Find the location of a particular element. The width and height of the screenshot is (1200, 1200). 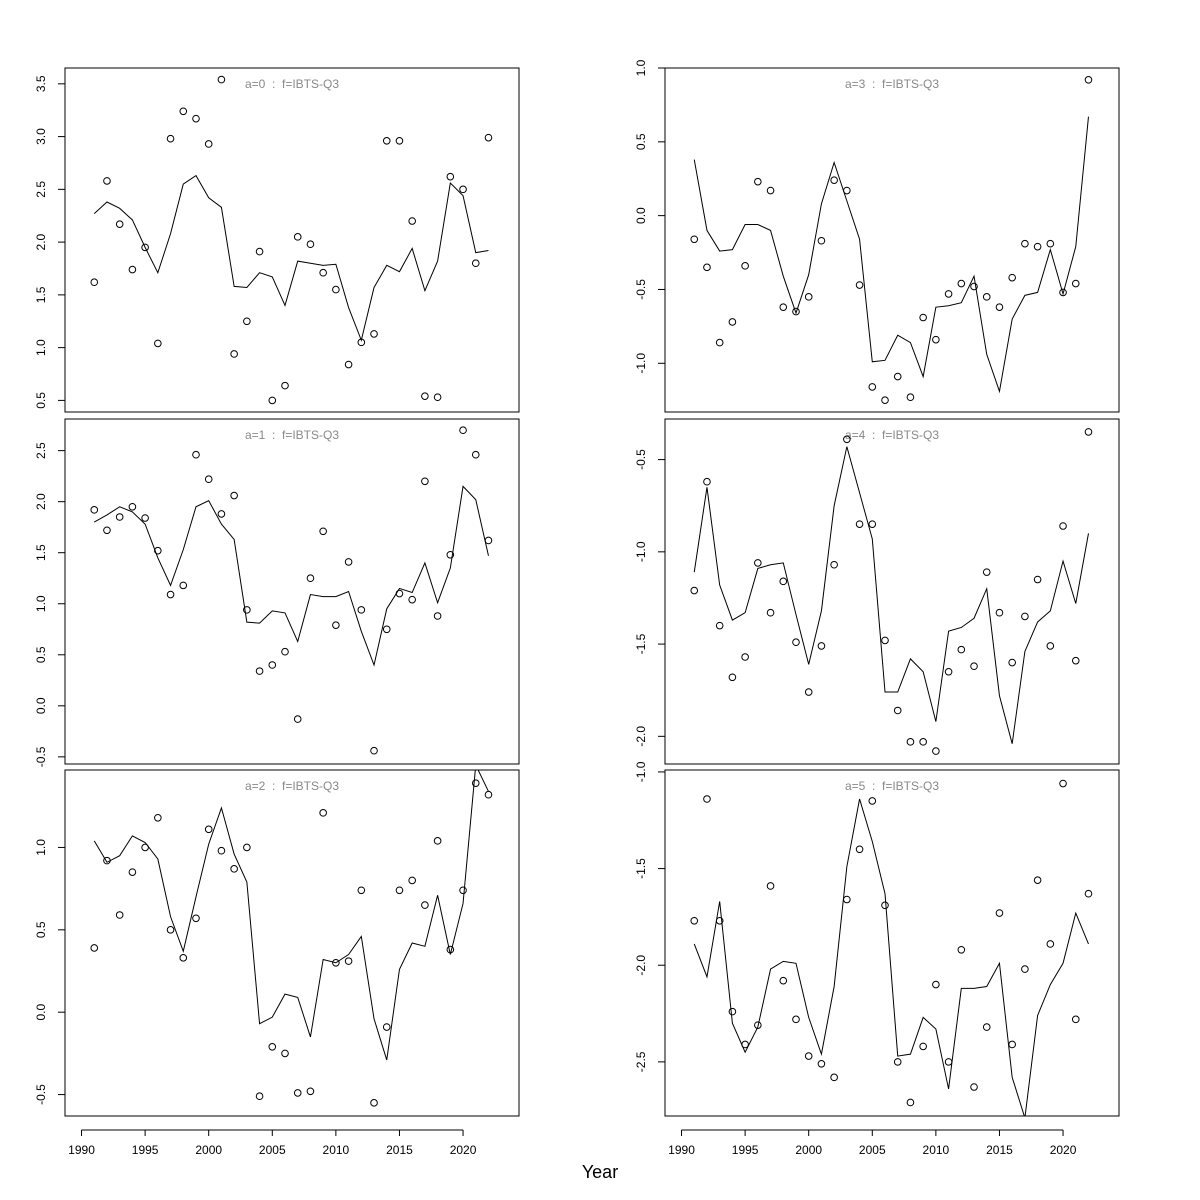

y-tick-label: 1.0 is located at coordinates (641, 67).